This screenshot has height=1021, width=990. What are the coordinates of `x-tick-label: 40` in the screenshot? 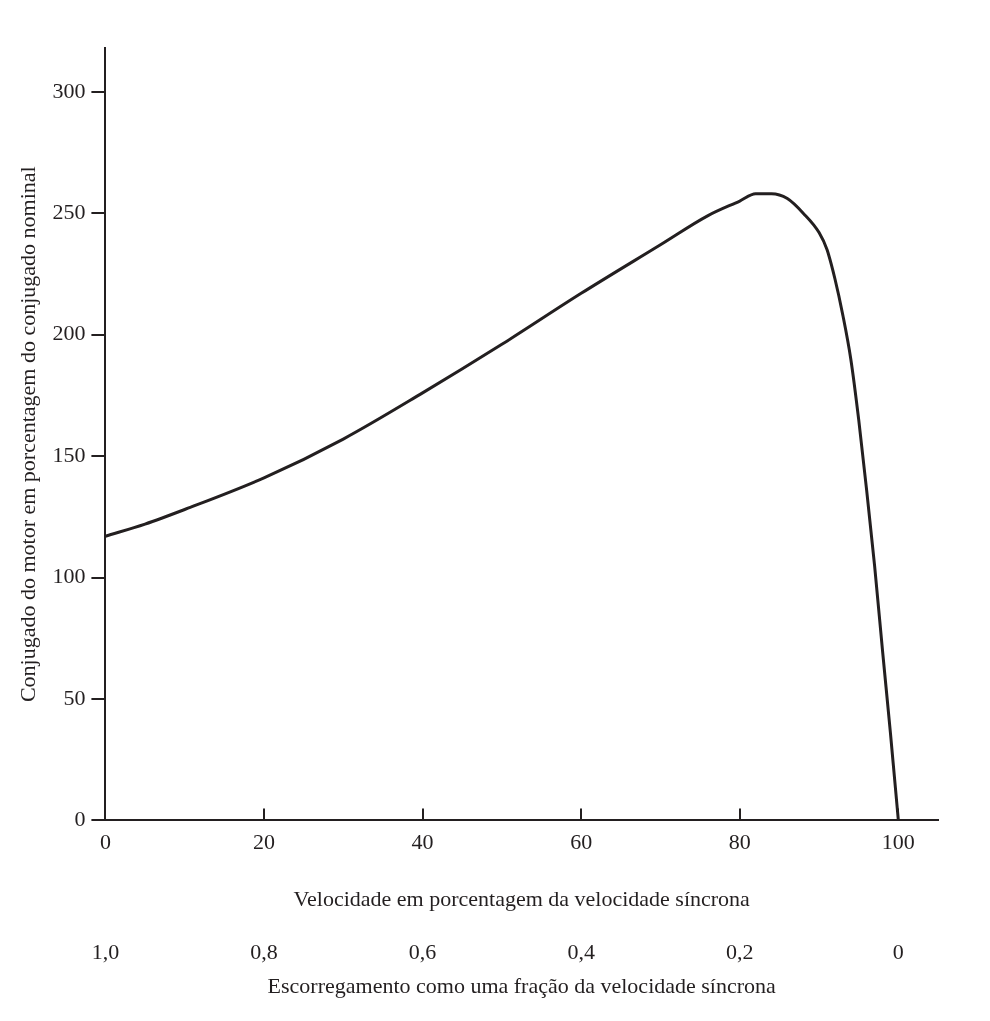 It's located at (422, 842).